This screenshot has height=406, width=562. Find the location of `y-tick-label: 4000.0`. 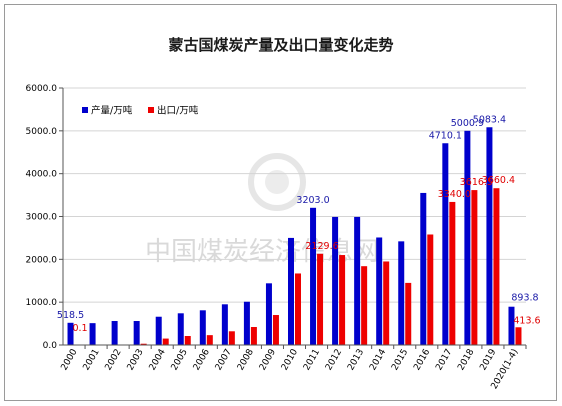

y-tick-label: 4000.0 is located at coordinates (42, 175).